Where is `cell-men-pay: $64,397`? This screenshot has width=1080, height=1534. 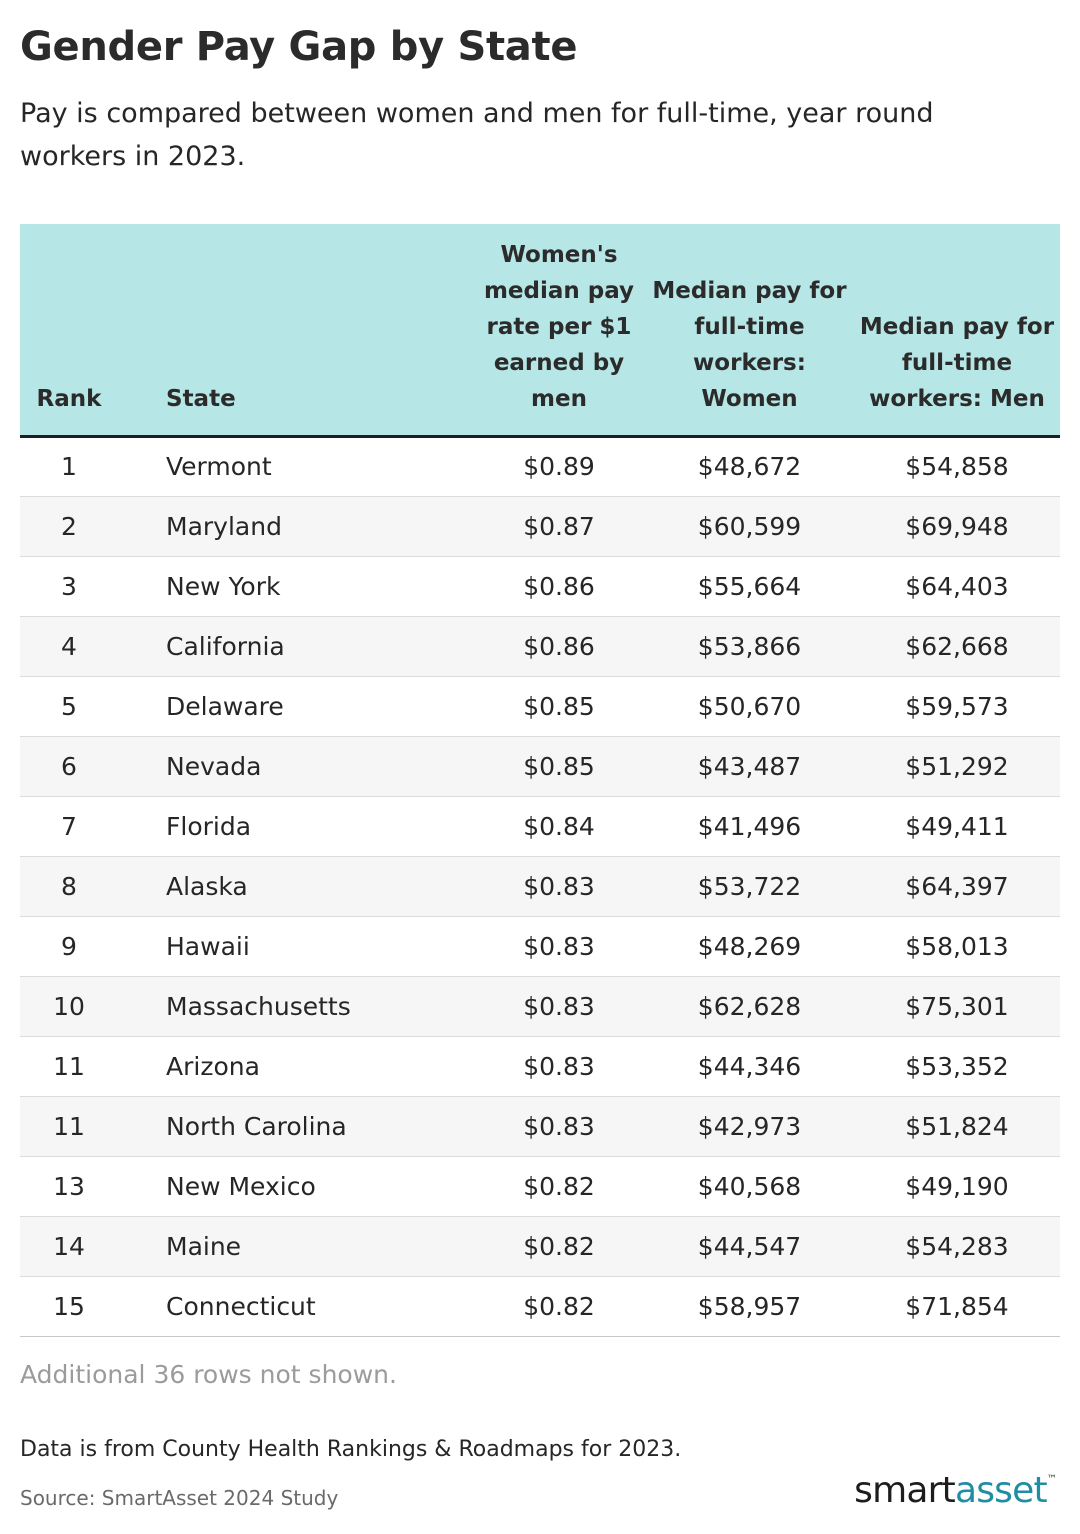
cell-men-pay: $64,397 is located at coordinates (957, 886).